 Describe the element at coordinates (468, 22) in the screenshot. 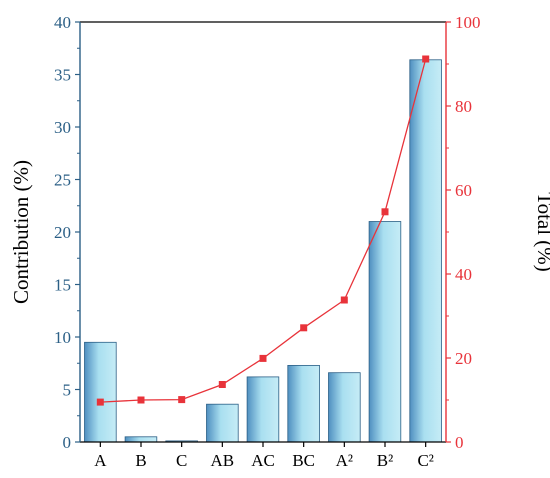

I see `y2-tick-label: 100` at that location.